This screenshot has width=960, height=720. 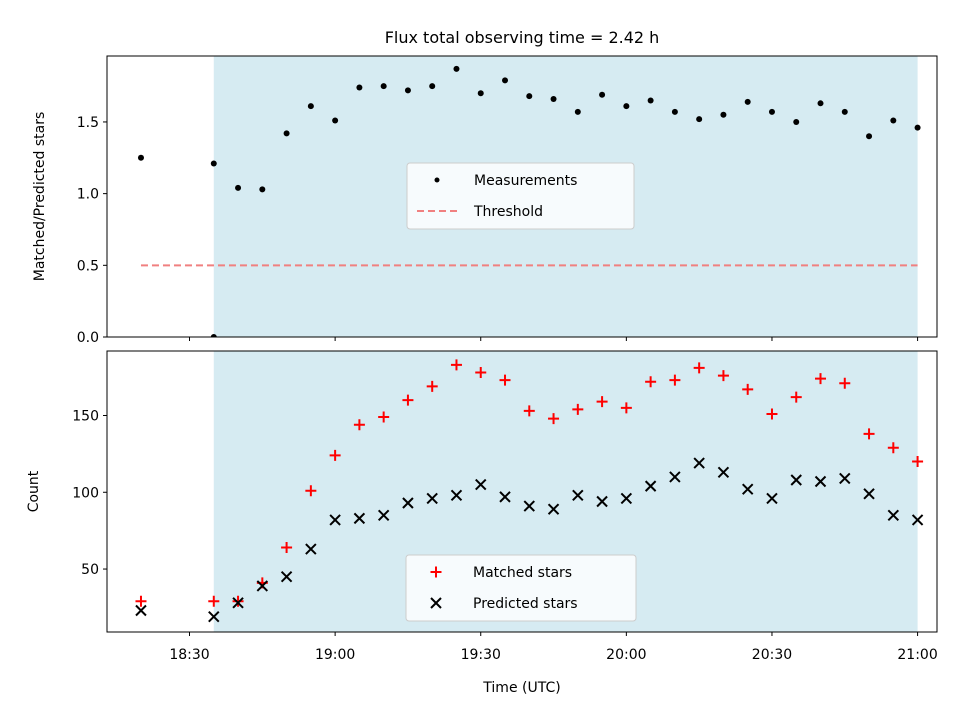 What do you see at coordinates (772, 655) in the screenshot?
I see `x-tick-label: 20:30` at bounding box center [772, 655].